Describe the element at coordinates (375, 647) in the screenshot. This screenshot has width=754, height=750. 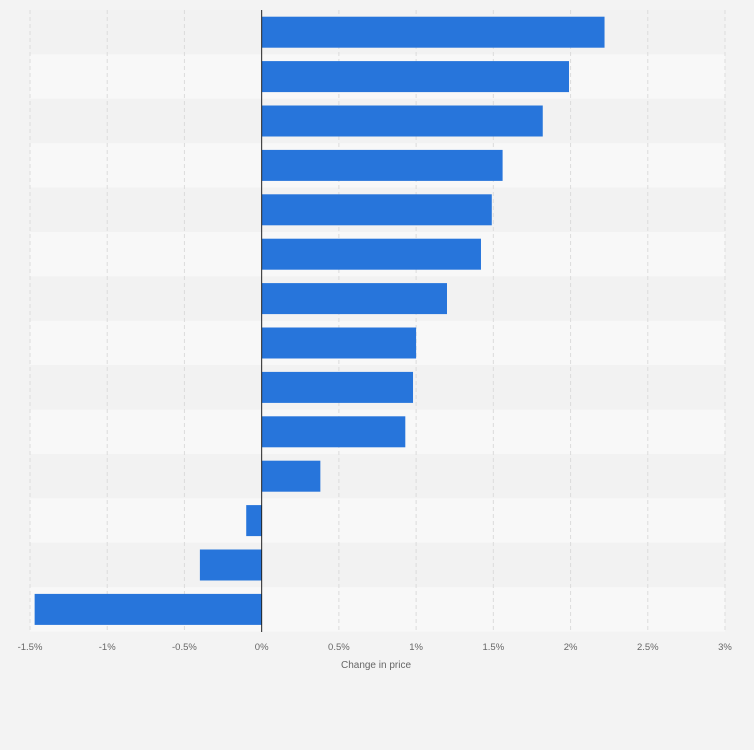
I see `x-tick-labels: -1.5% -1% -0.5% 0% 0.5% 1% 1.5% 2% 2.5% 3%` at that location.